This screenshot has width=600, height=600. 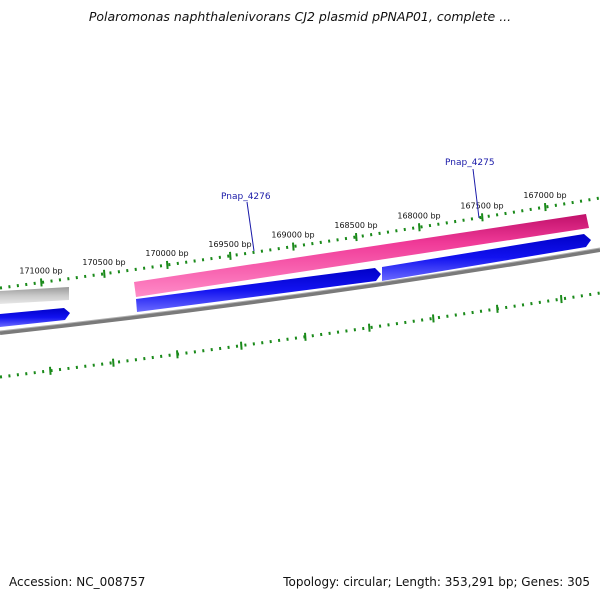 What do you see at coordinates (544, 195) in the screenshot?
I see `ruler-tick-label: 167000 bp` at bounding box center [544, 195].